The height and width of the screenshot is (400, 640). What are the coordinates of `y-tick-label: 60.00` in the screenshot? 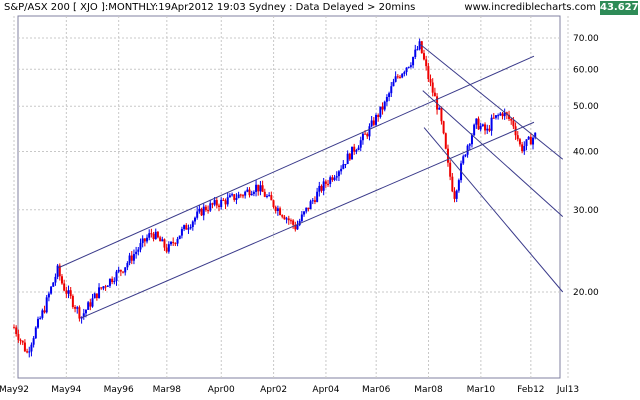 It's located at (586, 70).